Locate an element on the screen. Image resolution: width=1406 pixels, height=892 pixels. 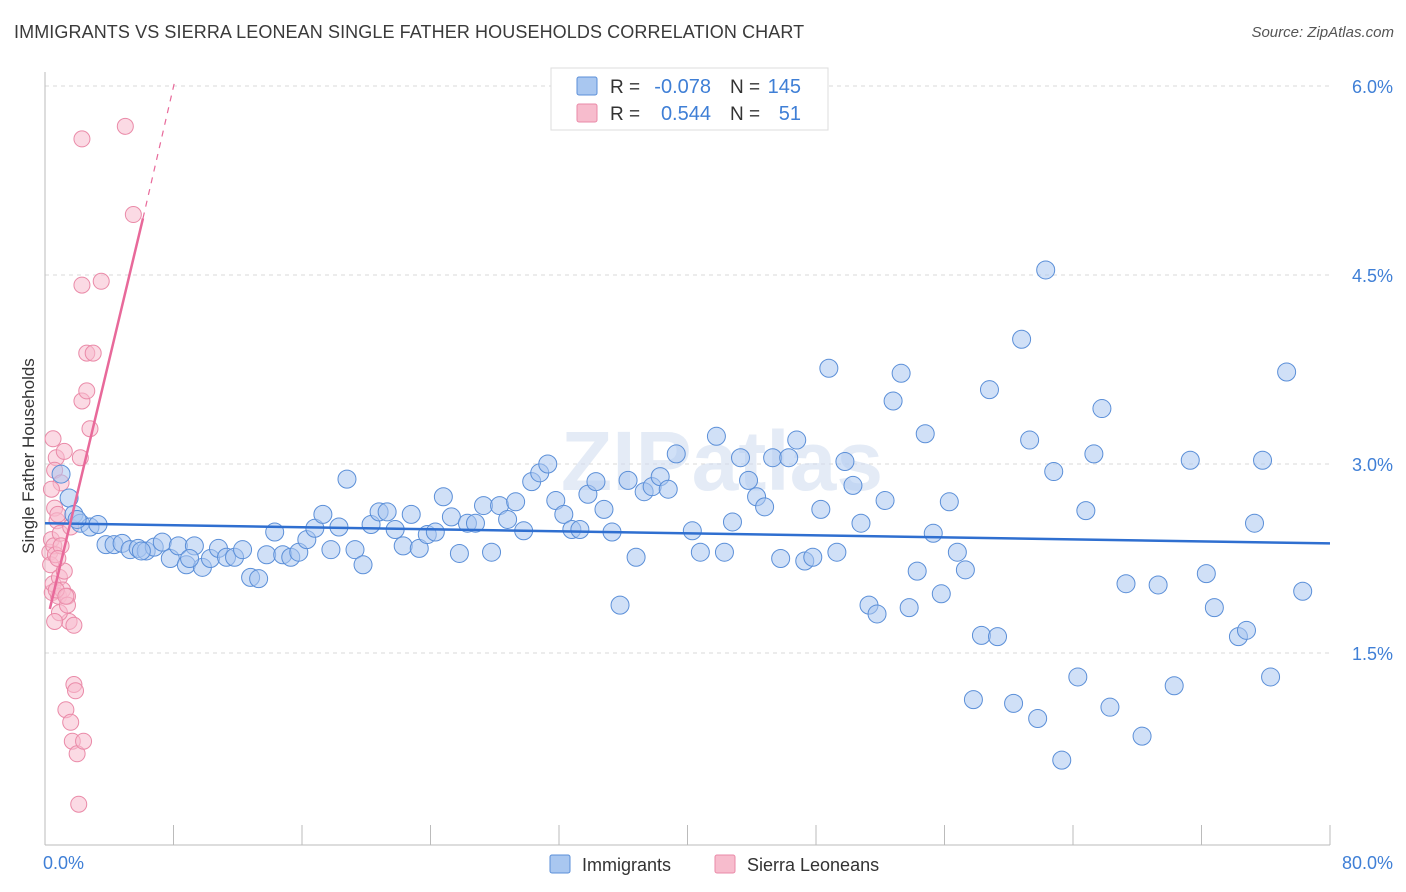
legend-n-value-1: 145 is located at coordinates (784, 87).